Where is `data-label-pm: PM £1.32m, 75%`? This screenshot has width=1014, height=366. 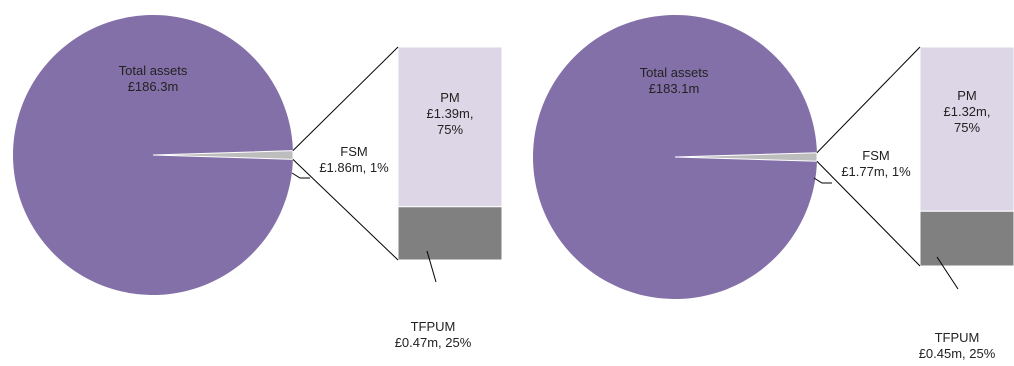 data-label-pm: PM £1.32m, 75% is located at coordinates (967, 111).